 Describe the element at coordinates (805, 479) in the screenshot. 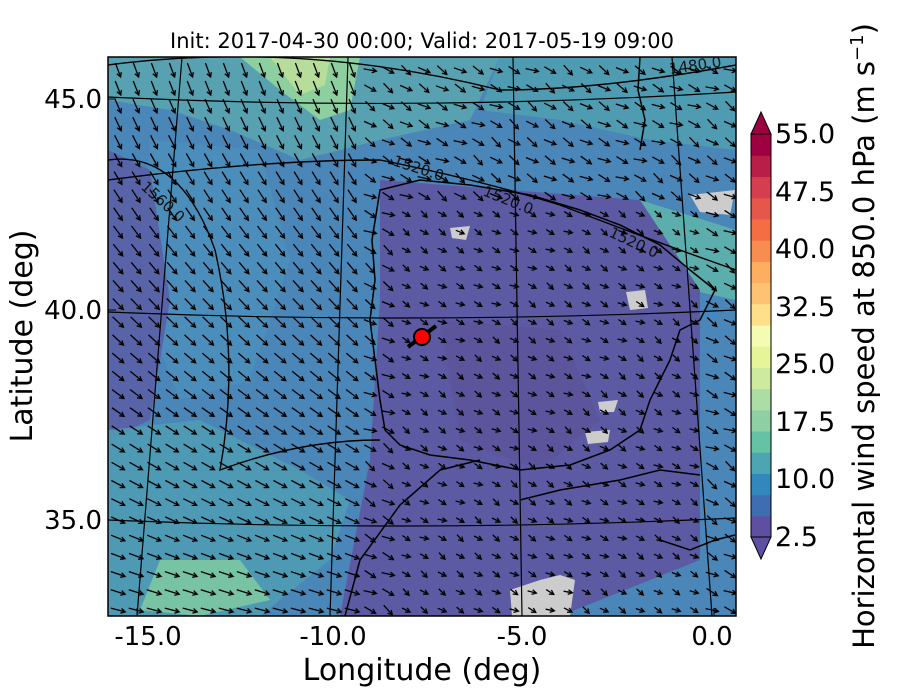

I see `colorbar-tick-label: 10.0` at that location.